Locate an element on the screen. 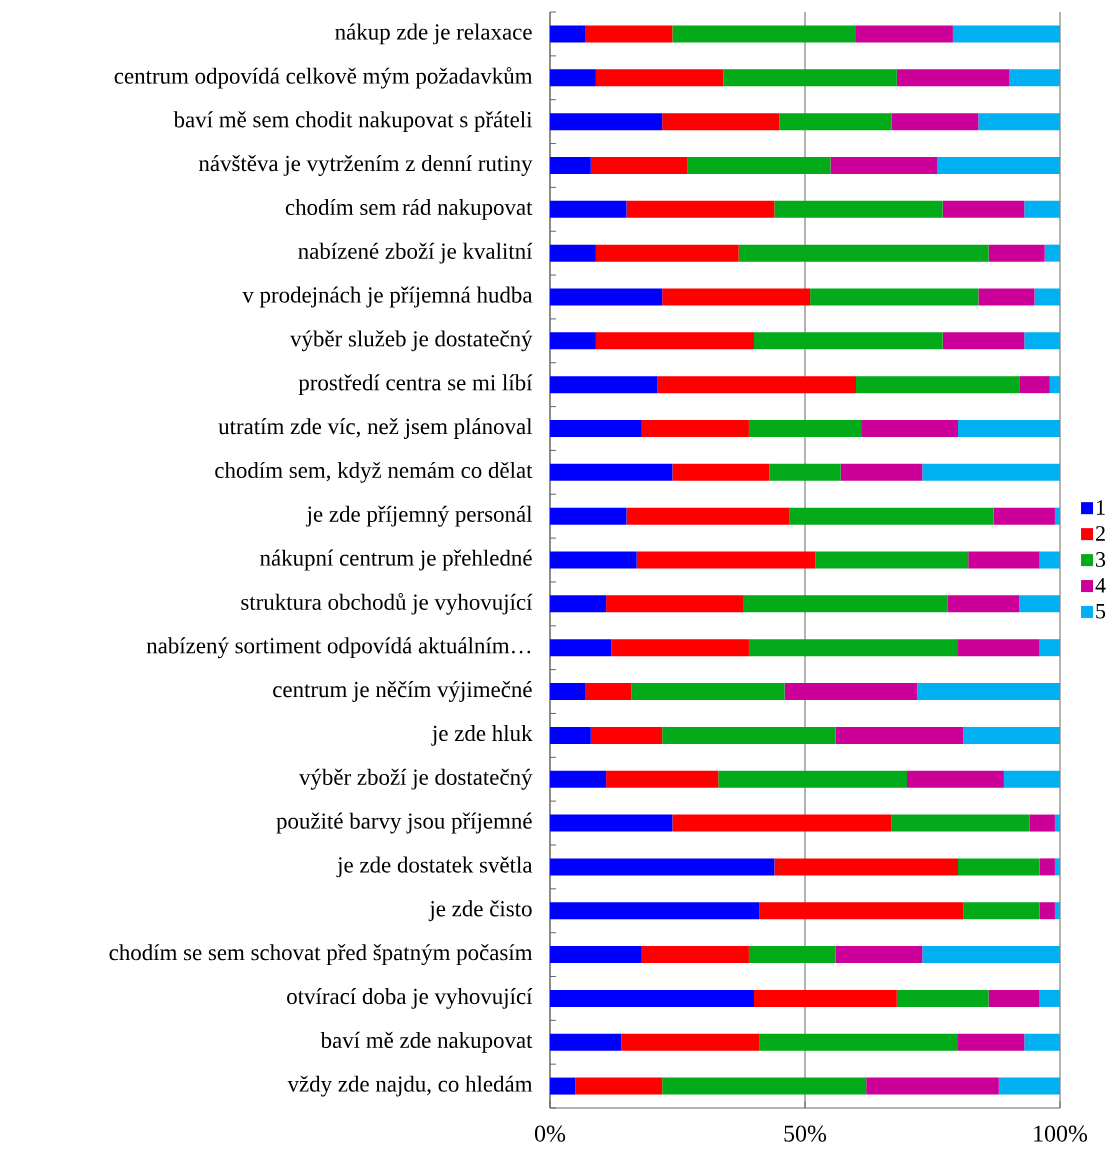  y-tick-label: chodím sem, když nemám co dělat is located at coordinates (374, 472).